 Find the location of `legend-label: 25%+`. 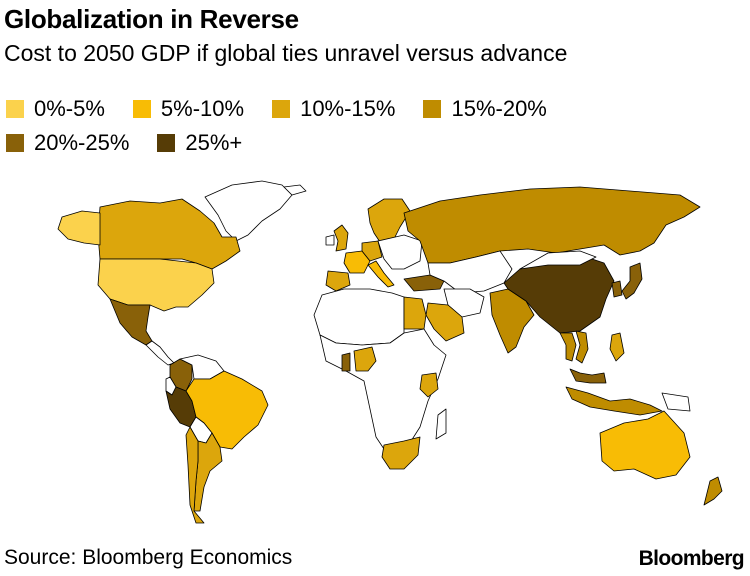

legend-label: 25%+ is located at coordinates (214, 142).